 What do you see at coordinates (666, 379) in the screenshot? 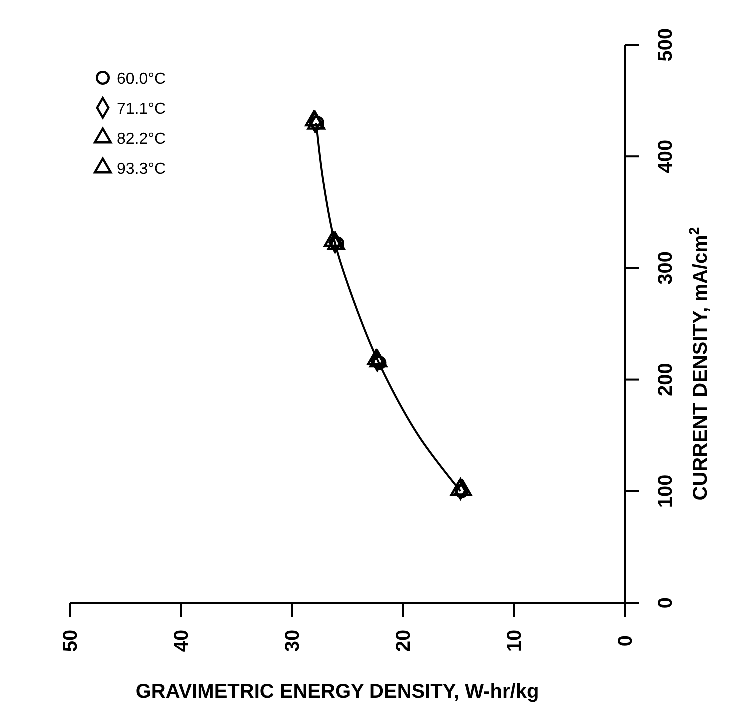
I see `y-tick-label: 200` at bounding box center [666, 379].